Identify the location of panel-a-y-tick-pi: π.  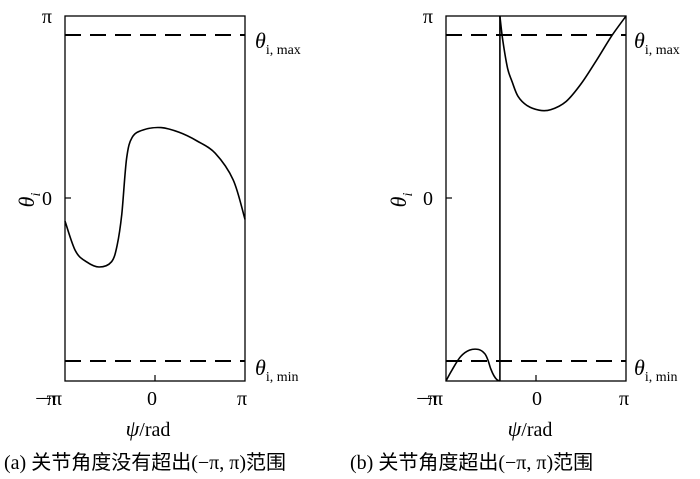
(47, 17).